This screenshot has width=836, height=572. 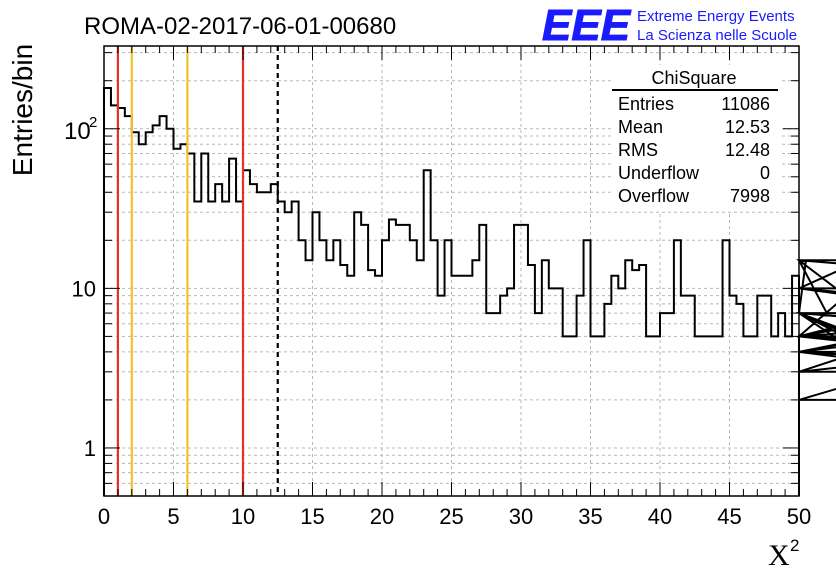 What do you see at coordinates (104, 516) in the screenshot?
I see `x-tick-label: 0` at bounding box center [104, 516].